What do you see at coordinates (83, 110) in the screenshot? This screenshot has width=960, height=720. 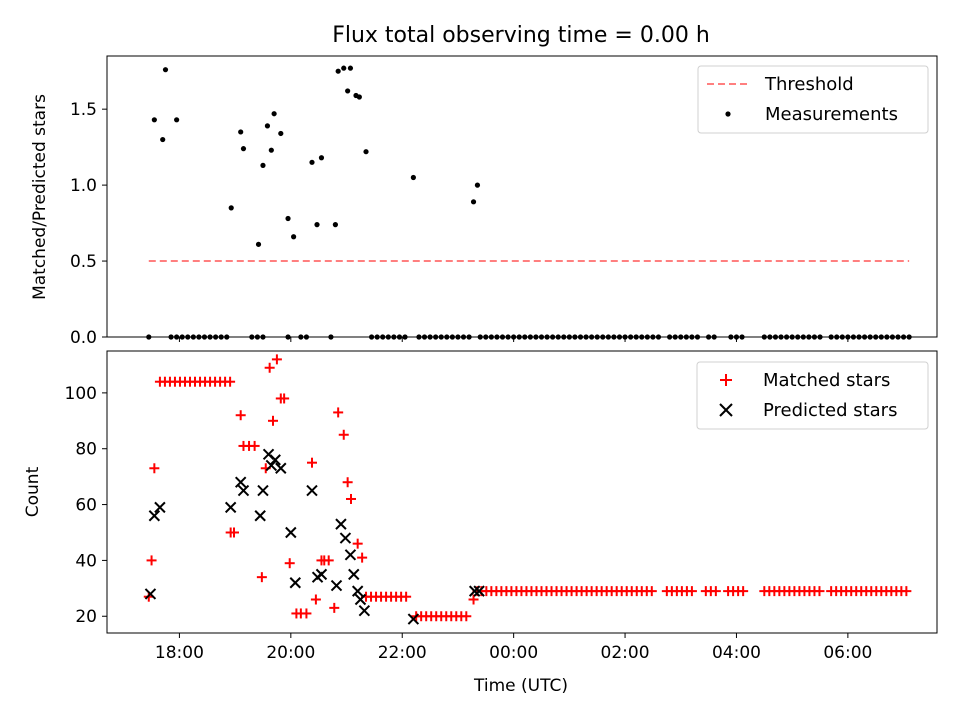 I see `y-tick-label: 1.5` at bounding box center [83, 110].